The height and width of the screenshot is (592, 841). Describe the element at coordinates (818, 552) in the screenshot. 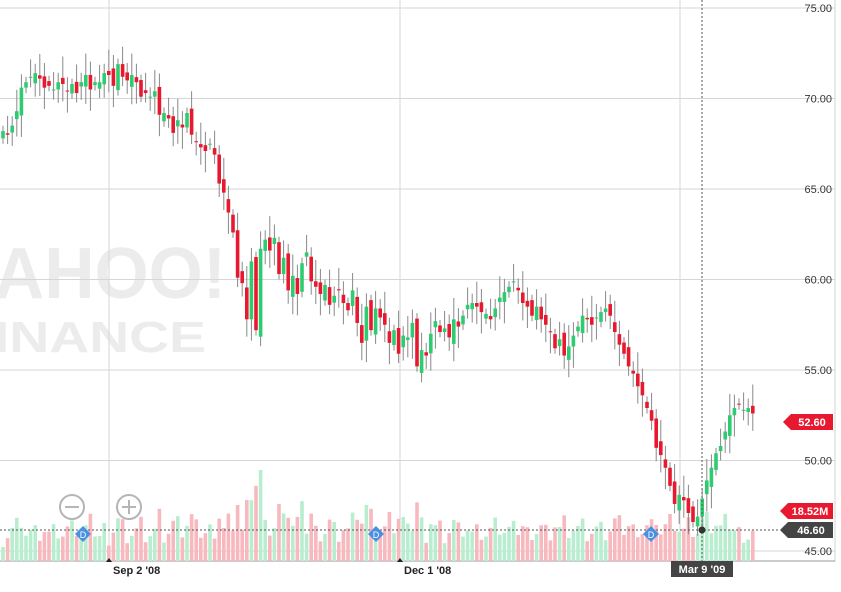

I see `y-tick-label: 45.00` at that location.